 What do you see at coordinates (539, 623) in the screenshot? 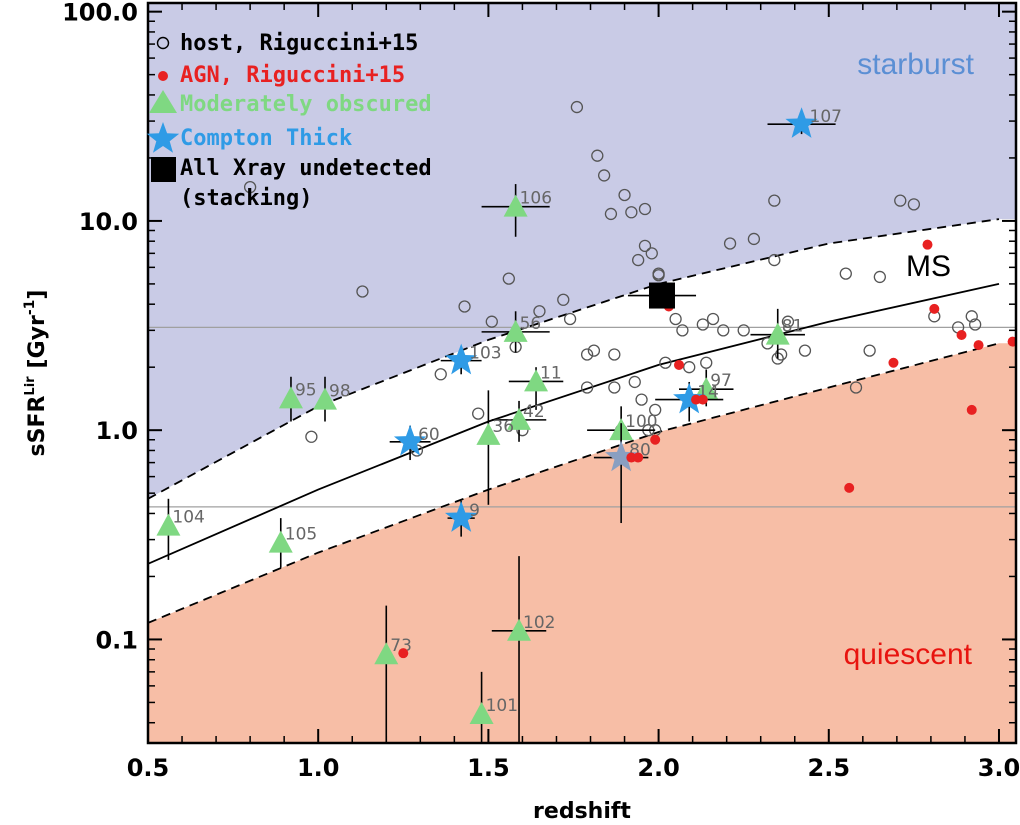
I see `triangle-id-label: 102` at bounding box center [539, 623].